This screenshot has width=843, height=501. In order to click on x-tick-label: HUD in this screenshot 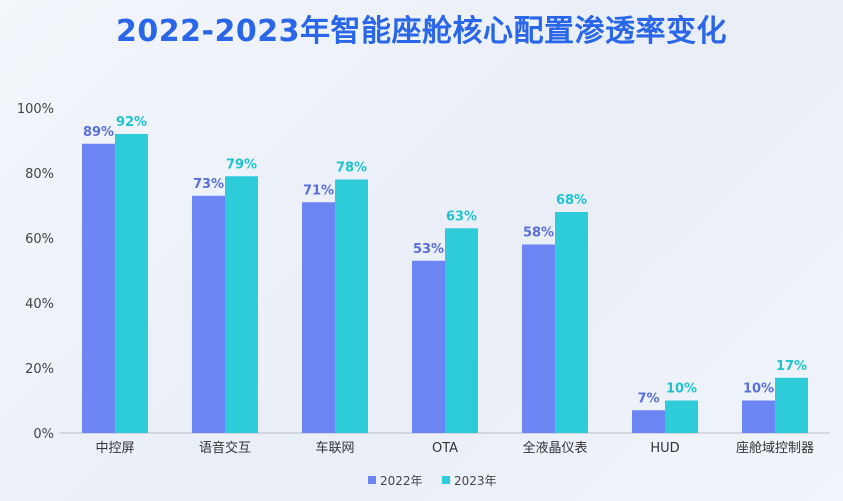, I will do `click(664, 448)`.